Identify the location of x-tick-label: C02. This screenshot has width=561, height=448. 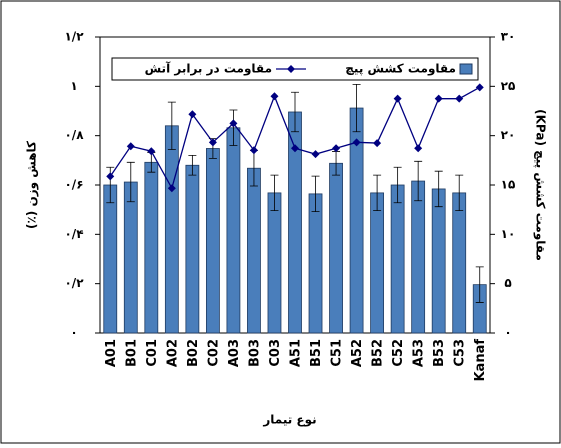
(213, 353).